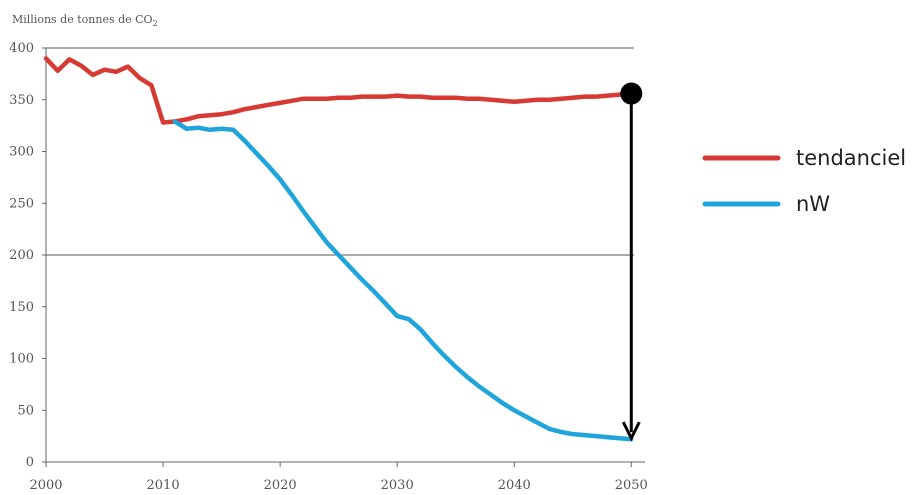 The image size is (921, 495). I want to click on y-axis-title: Millions de tonnes de CO2, so click(85, 20).